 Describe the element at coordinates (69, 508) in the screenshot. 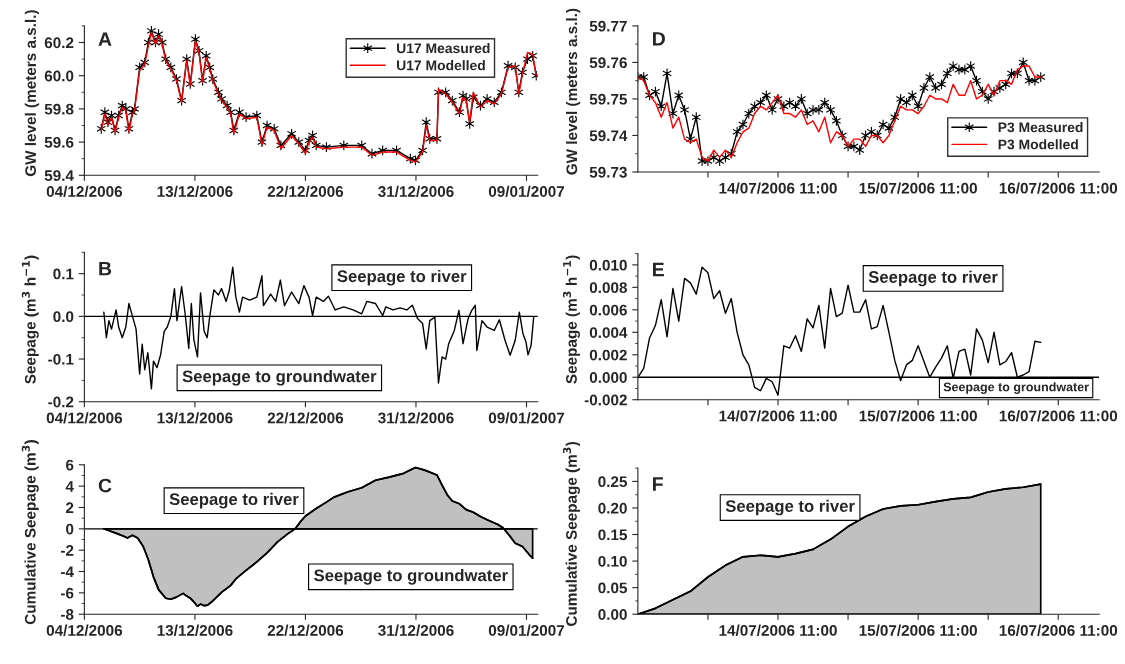

I see `y-tick-label: 2` at that location.